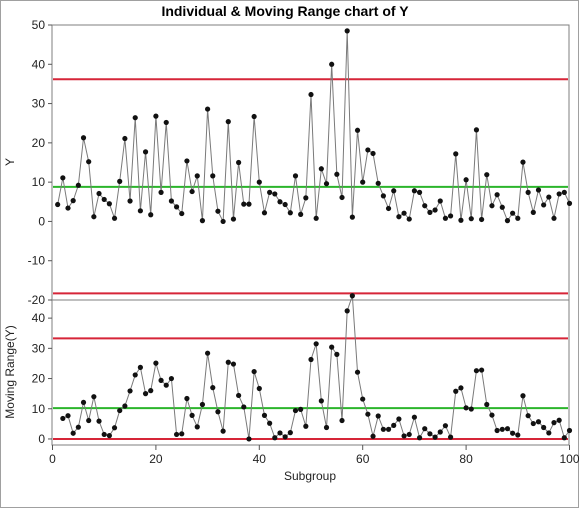  Describe the element at coordinates (310, 476) in the screenshot. I see `x-axis-label: Subgroup` at that location.